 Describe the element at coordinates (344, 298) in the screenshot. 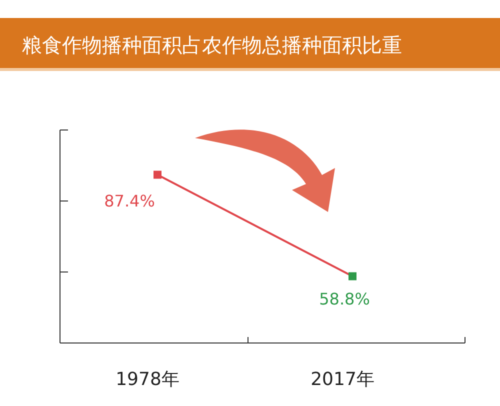

I see `data-label: 58.8%` at that location.